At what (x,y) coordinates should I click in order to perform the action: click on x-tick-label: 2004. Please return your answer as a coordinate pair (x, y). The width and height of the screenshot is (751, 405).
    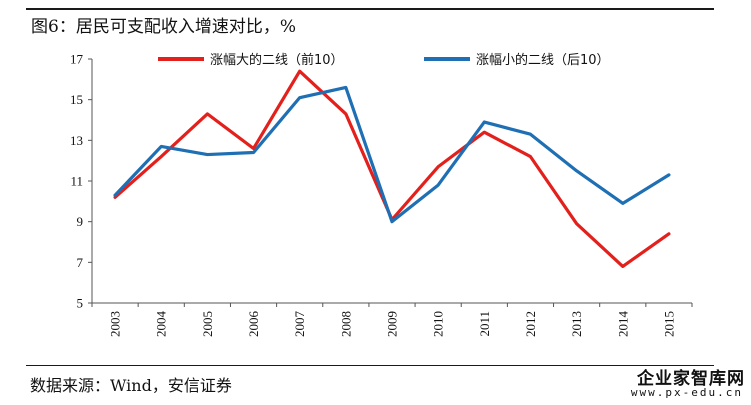
    Looking at the image, I should click on (161, 324).